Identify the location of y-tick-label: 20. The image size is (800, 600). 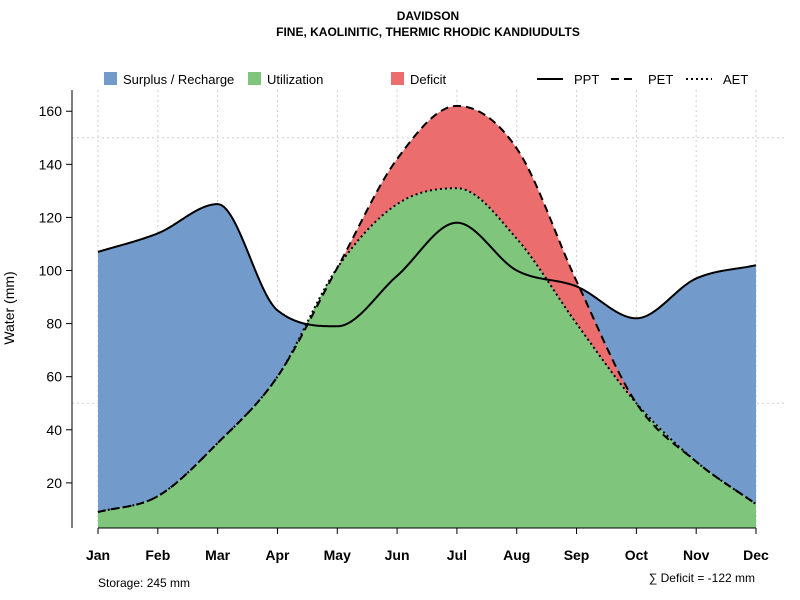
(54, 483).